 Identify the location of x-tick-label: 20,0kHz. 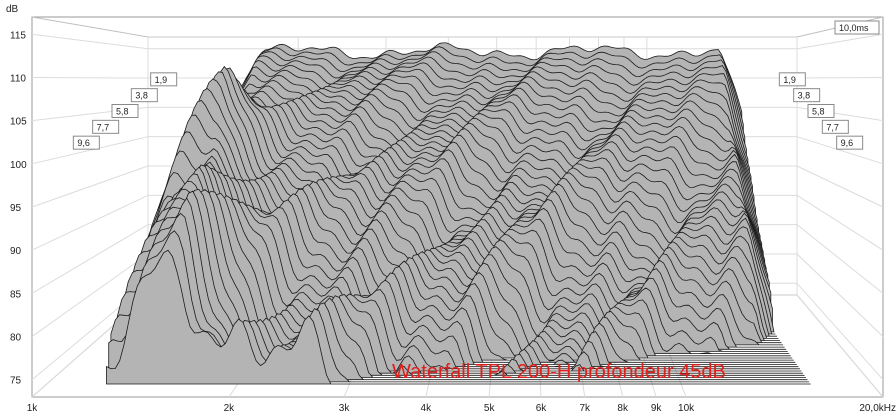
(877, 408).